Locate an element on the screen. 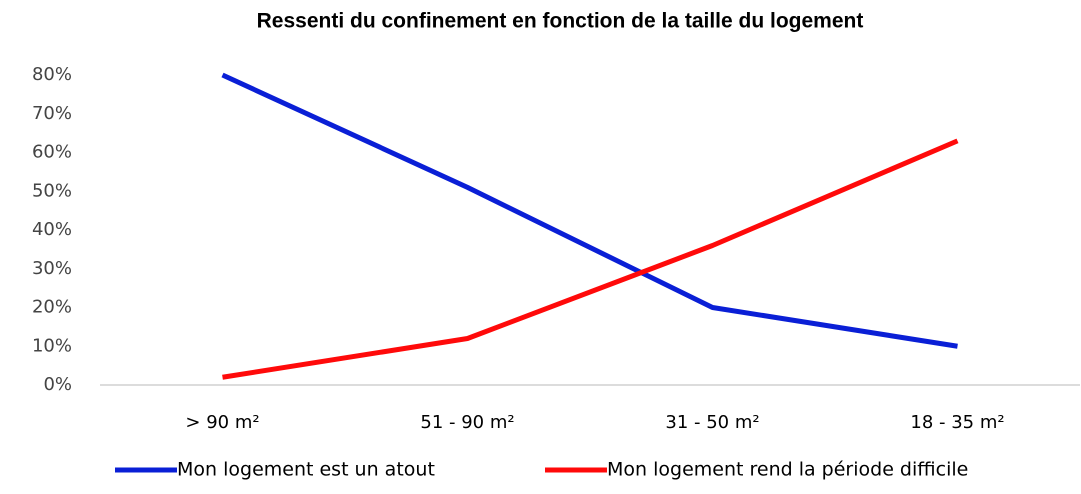 This screenshot has height=494, width=1081. x-tick-label: > 90 m² is located at coordinates (222, 422).